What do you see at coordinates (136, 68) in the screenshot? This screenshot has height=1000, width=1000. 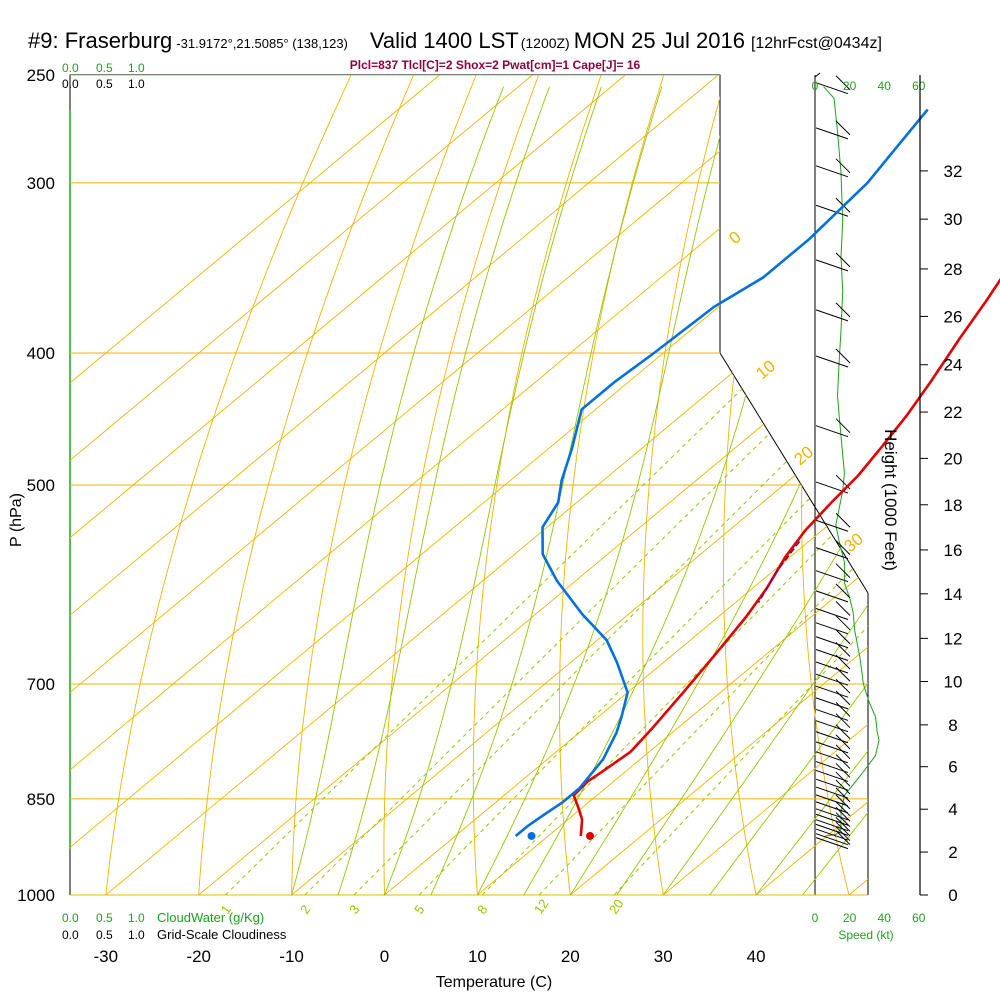 I see `cloudwater-top-tick: 1.0` at bounding box center [136, 68].